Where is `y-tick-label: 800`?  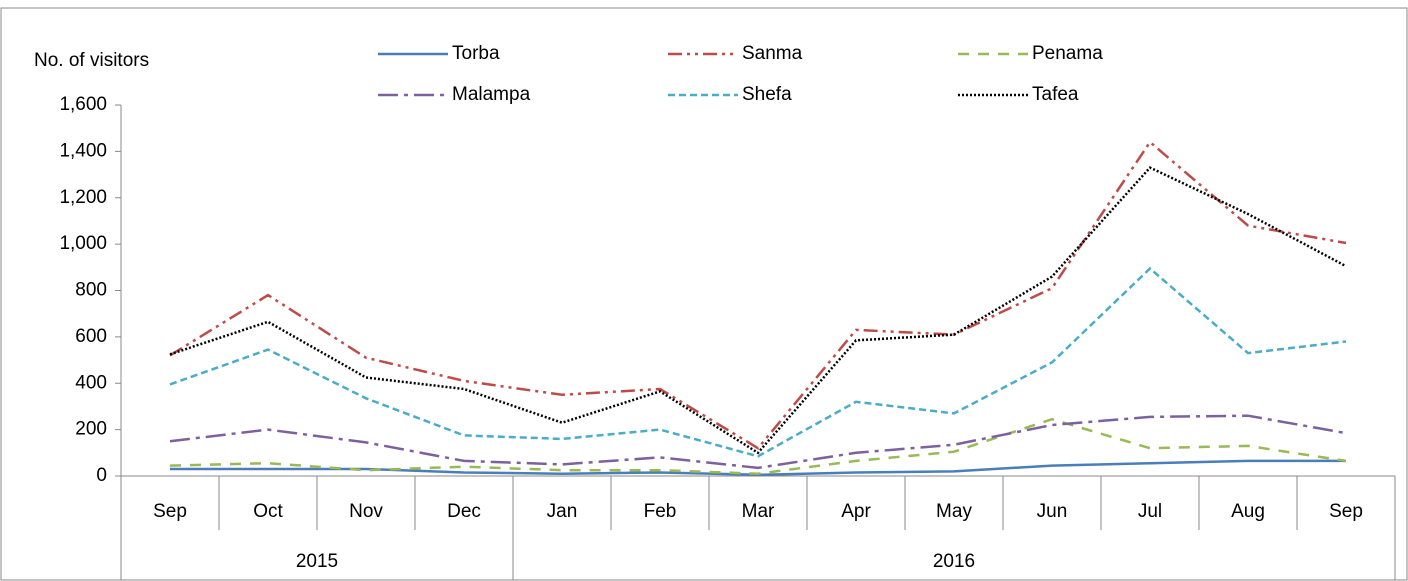
y-tick-label: 800 is located at coordinates (91, 290).